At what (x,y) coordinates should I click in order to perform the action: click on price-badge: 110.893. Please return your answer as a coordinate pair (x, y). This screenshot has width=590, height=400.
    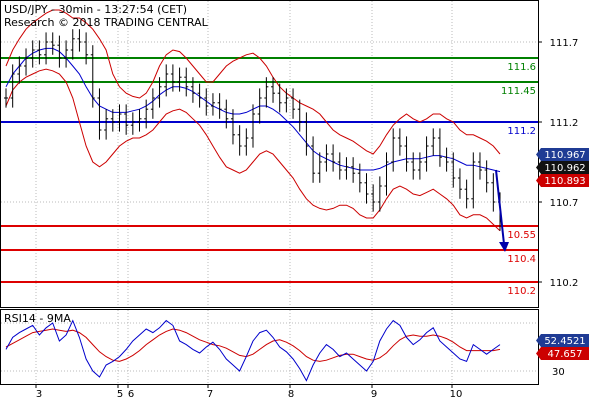
    Looking at the image, I should click on (562, 180).